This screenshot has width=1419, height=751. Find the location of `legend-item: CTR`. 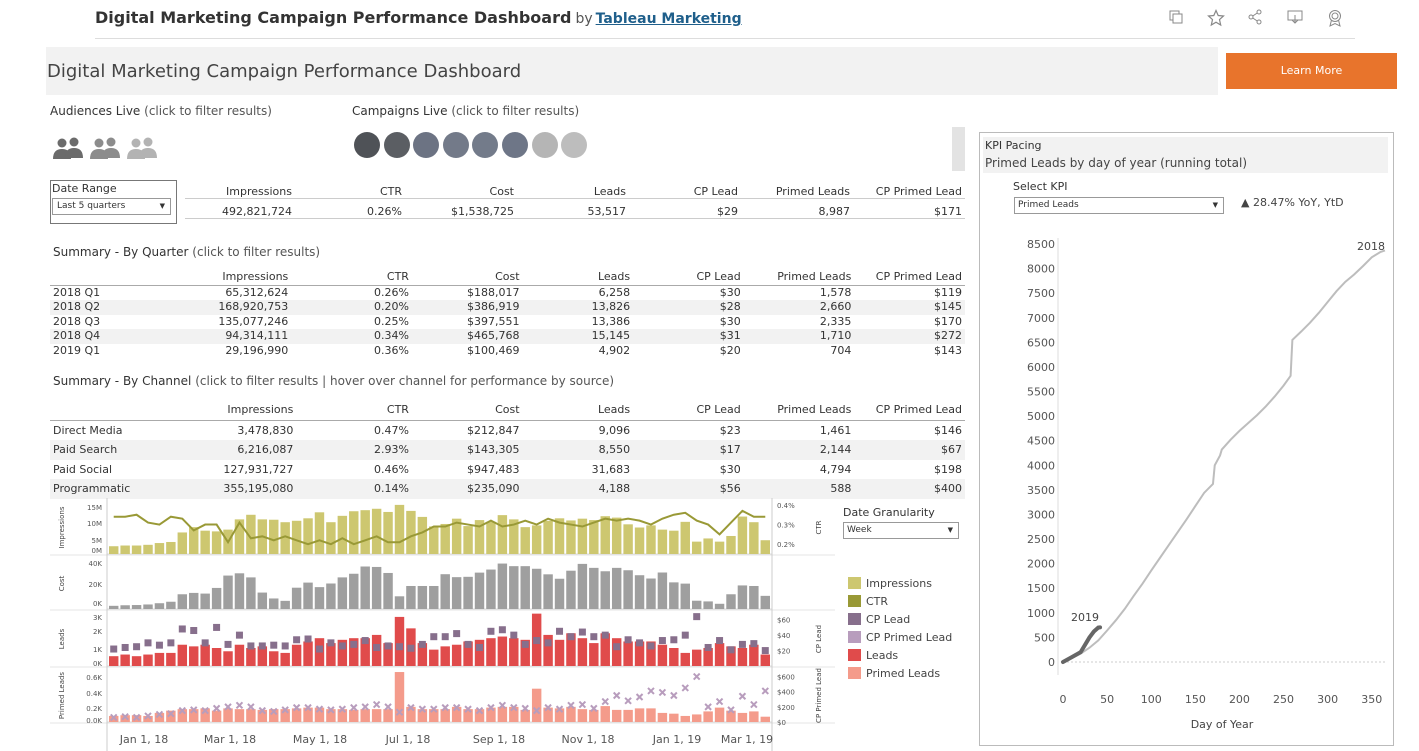

legend-item: CTR is located at coordinates (868, 601).